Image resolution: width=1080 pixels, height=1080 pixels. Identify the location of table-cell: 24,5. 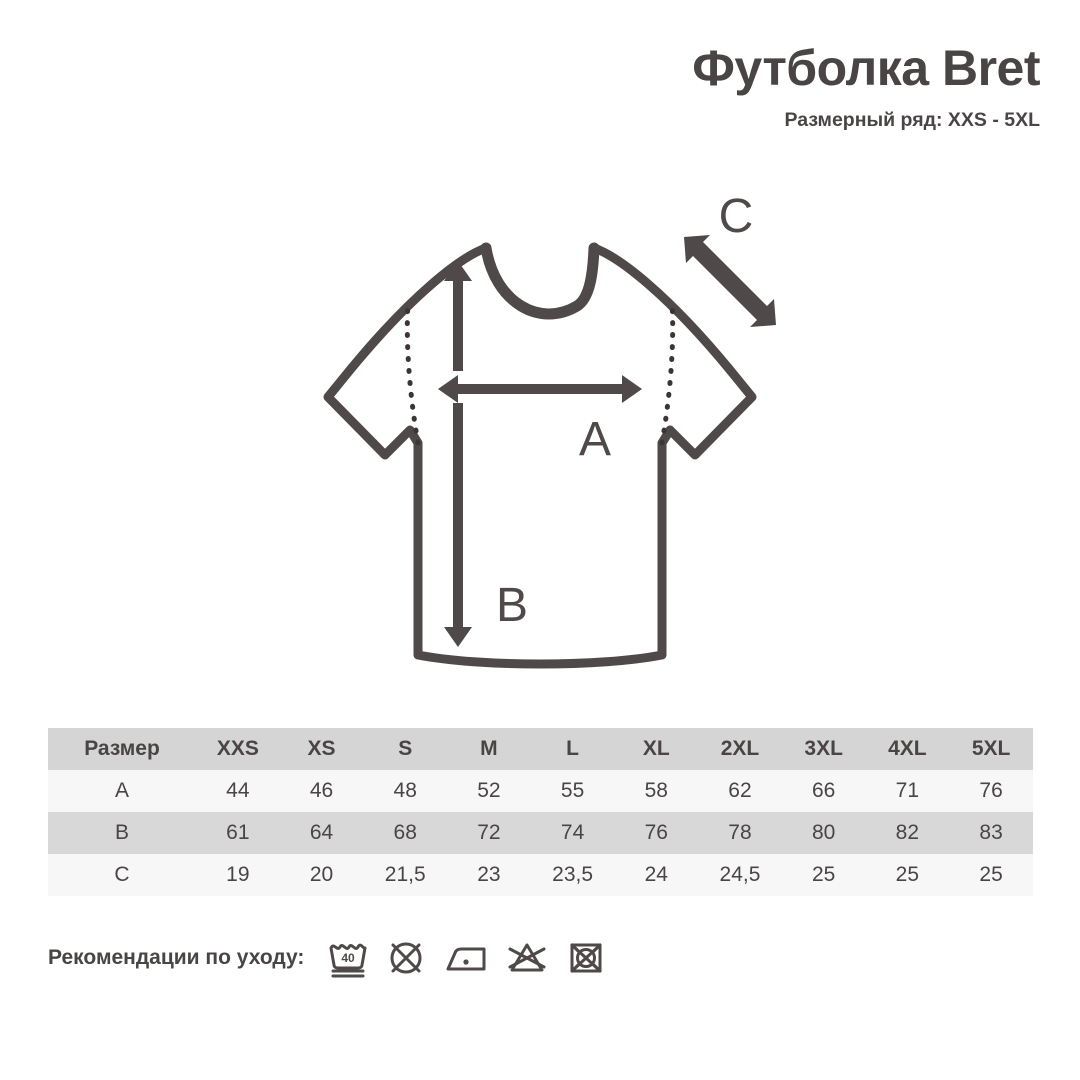
(740, 875).